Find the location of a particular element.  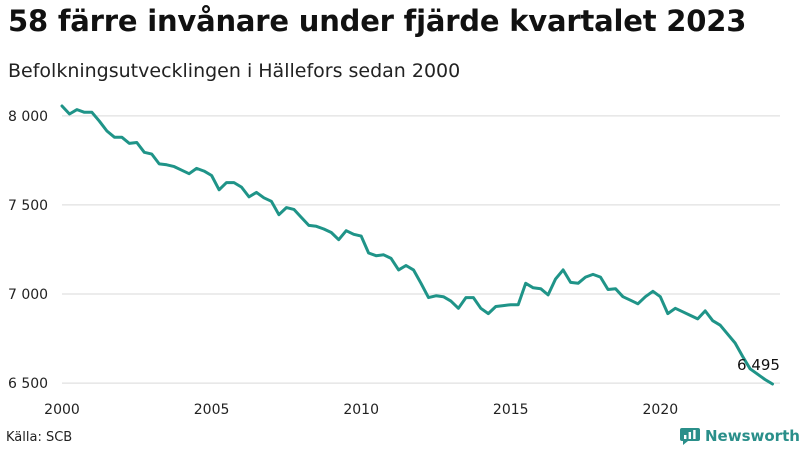

newsworthy-logo-icon is located at coordinates (690, 436).